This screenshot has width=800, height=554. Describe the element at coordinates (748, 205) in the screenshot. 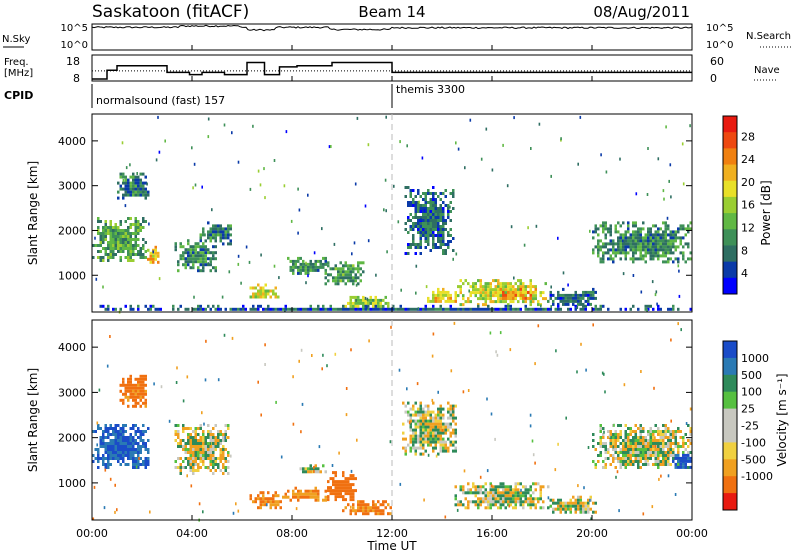

I see `power-colorbar-tick: 16` at that location.